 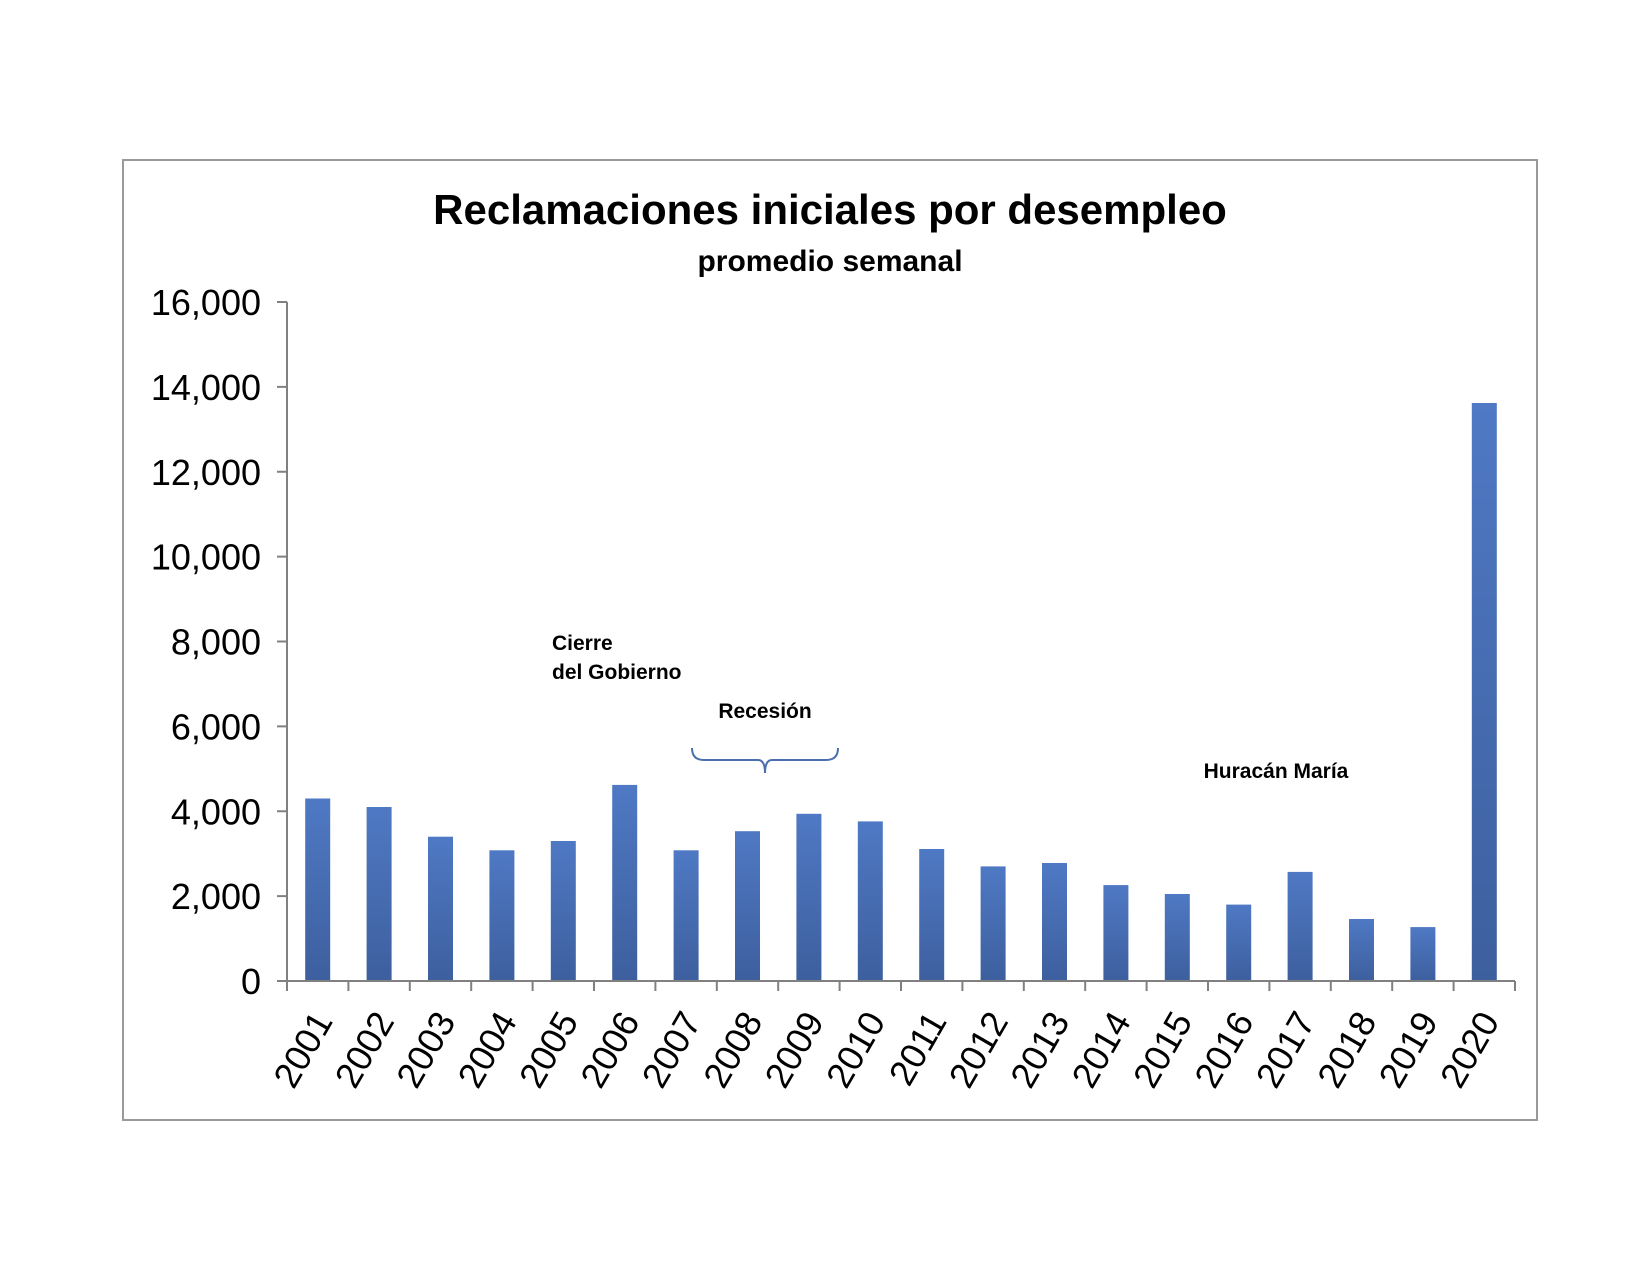 What do you see at coordinates (671, 1050) in the screenshot?
I see `x-tick-label: 2007` at bounding box center [671, 1050].